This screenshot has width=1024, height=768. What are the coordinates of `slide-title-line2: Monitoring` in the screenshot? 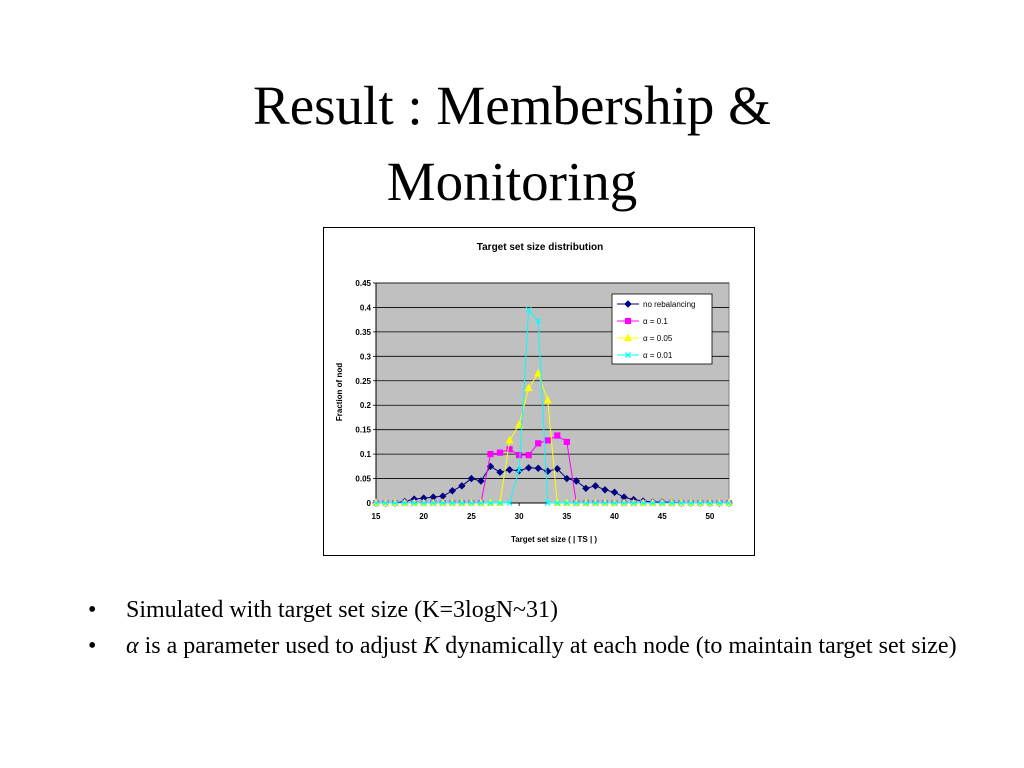 It's located at (512, 181).